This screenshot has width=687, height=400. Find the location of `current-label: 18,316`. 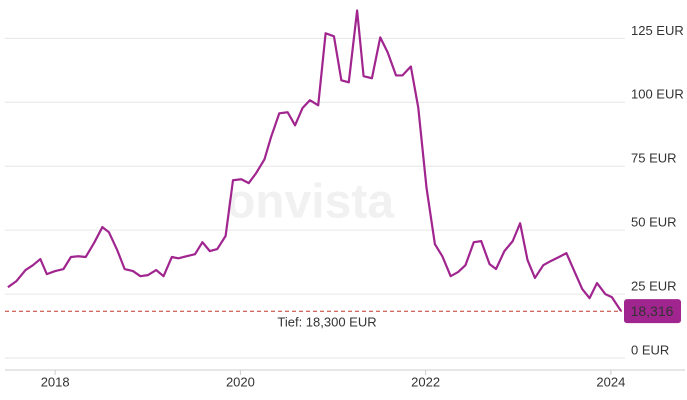

current-label: 18,316 is located at coordinates (652, 311).